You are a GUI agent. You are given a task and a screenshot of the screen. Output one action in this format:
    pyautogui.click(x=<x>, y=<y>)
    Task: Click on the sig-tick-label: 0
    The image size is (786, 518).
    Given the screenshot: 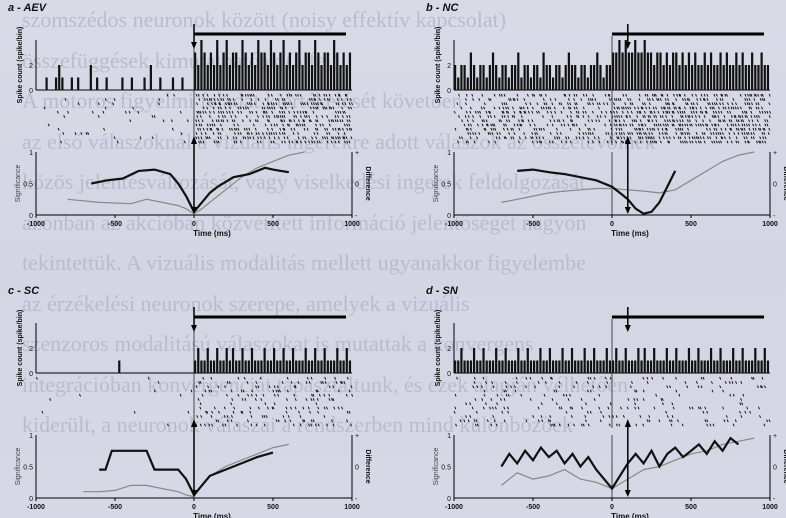 What is the action you would take?
    pyautogui.click(x=449, y=216)
    